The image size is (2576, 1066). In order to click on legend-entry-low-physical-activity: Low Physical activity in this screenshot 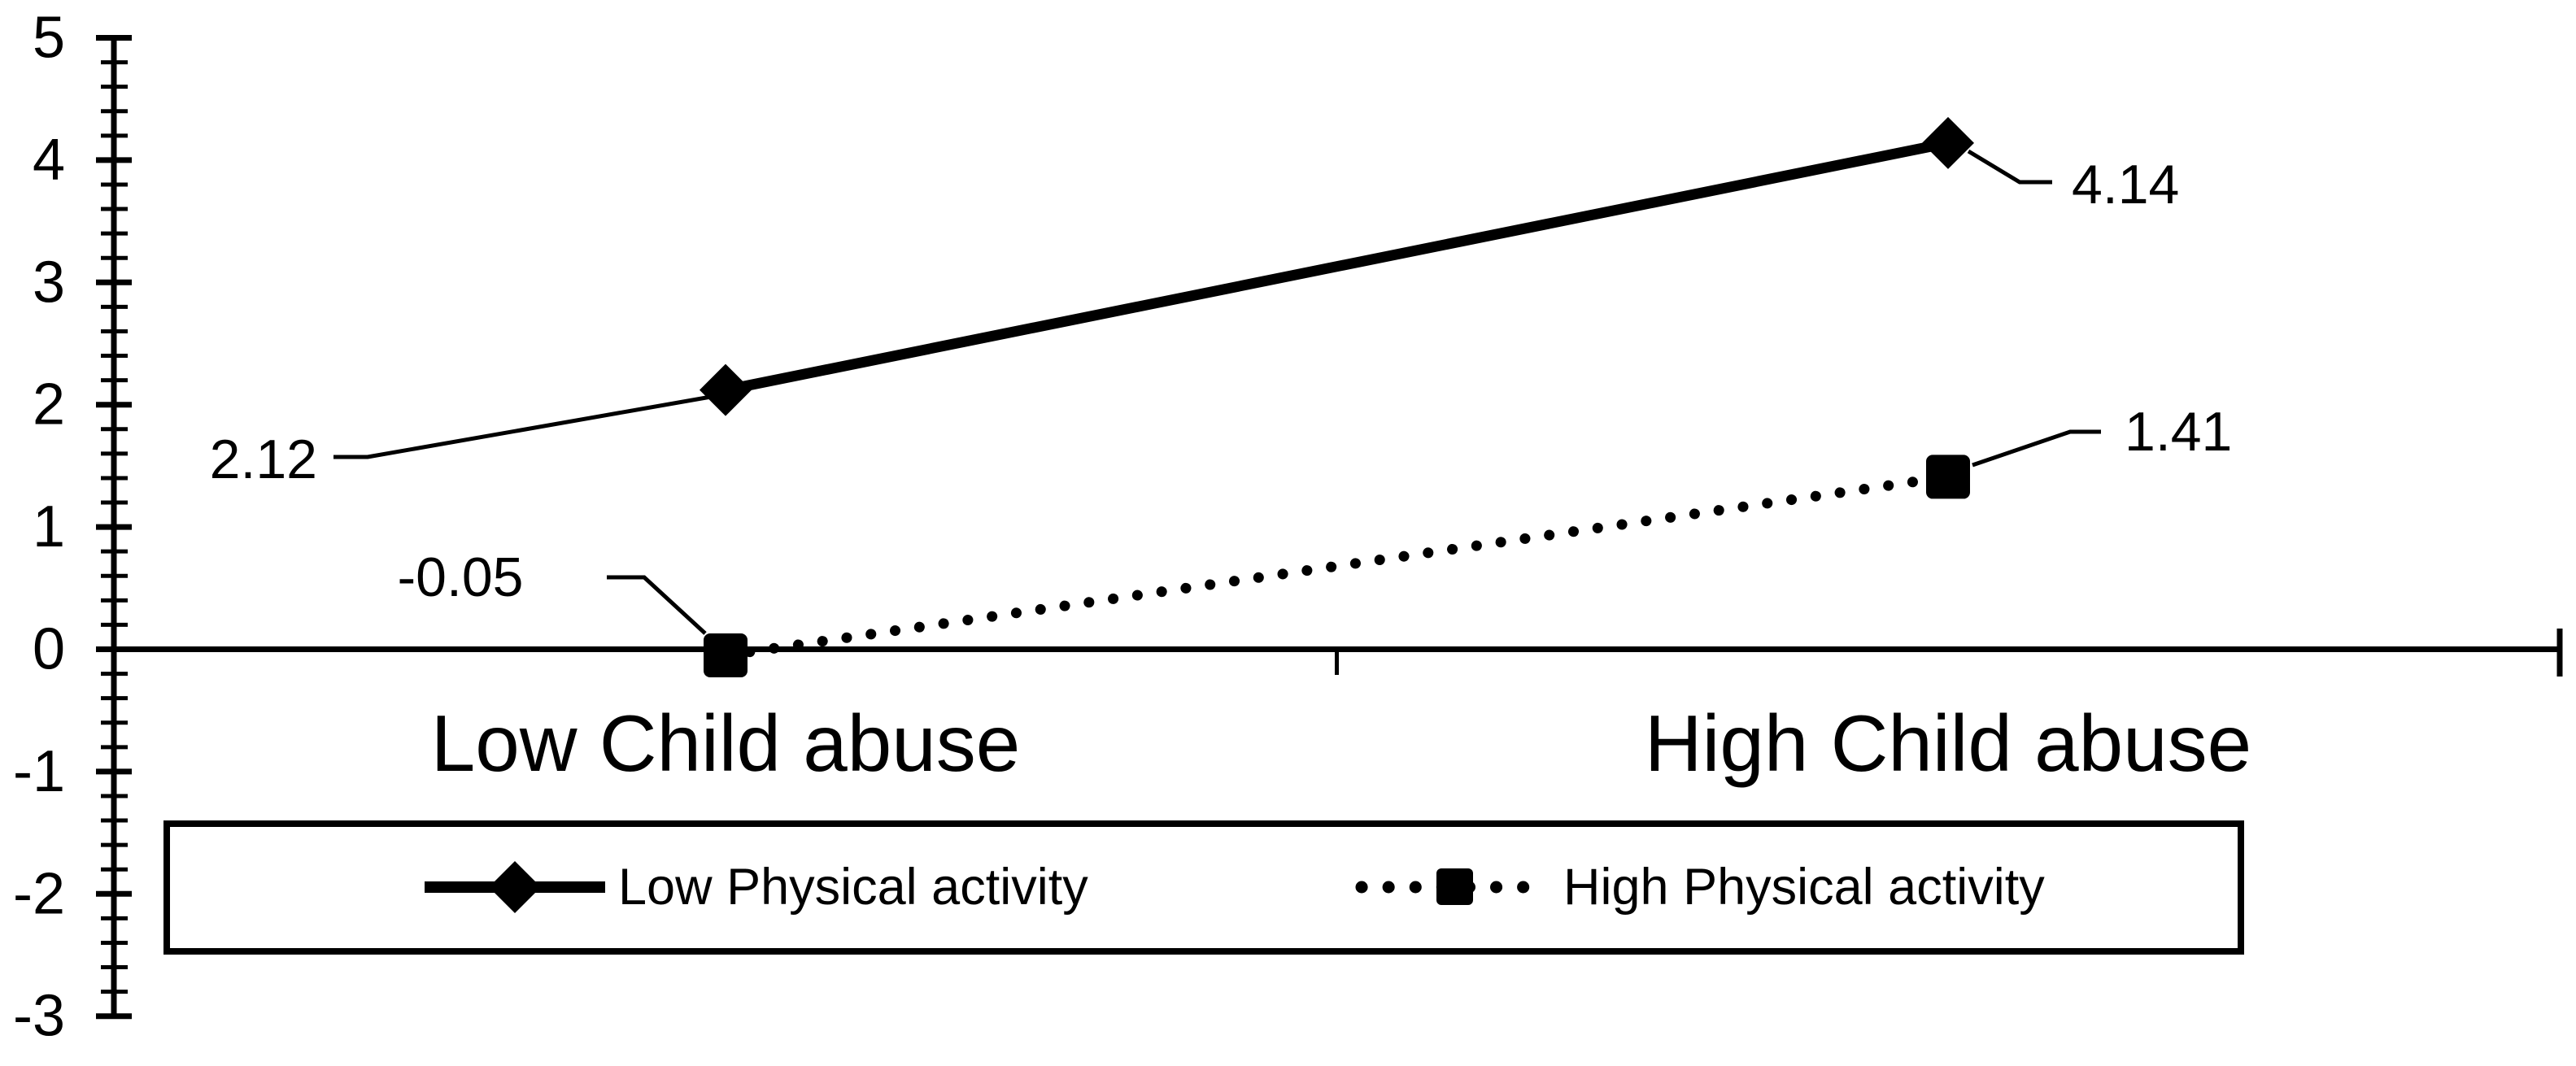, I will do `click(756, 888)`.